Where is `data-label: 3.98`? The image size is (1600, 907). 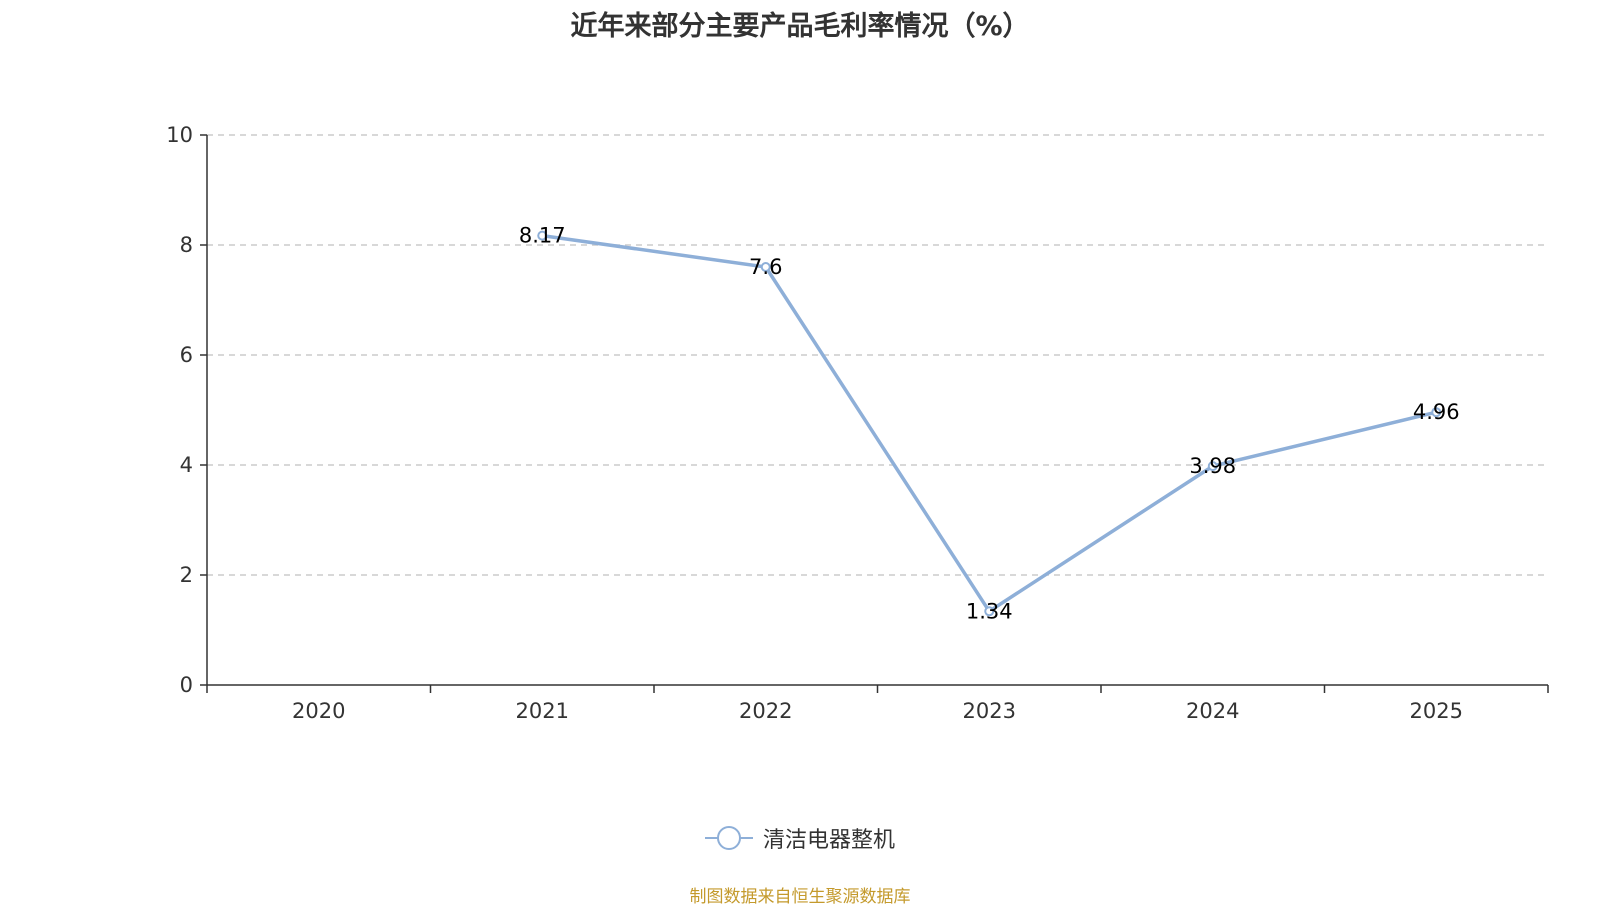
data-label: 3.98 is located at coordinates (1212, 466).